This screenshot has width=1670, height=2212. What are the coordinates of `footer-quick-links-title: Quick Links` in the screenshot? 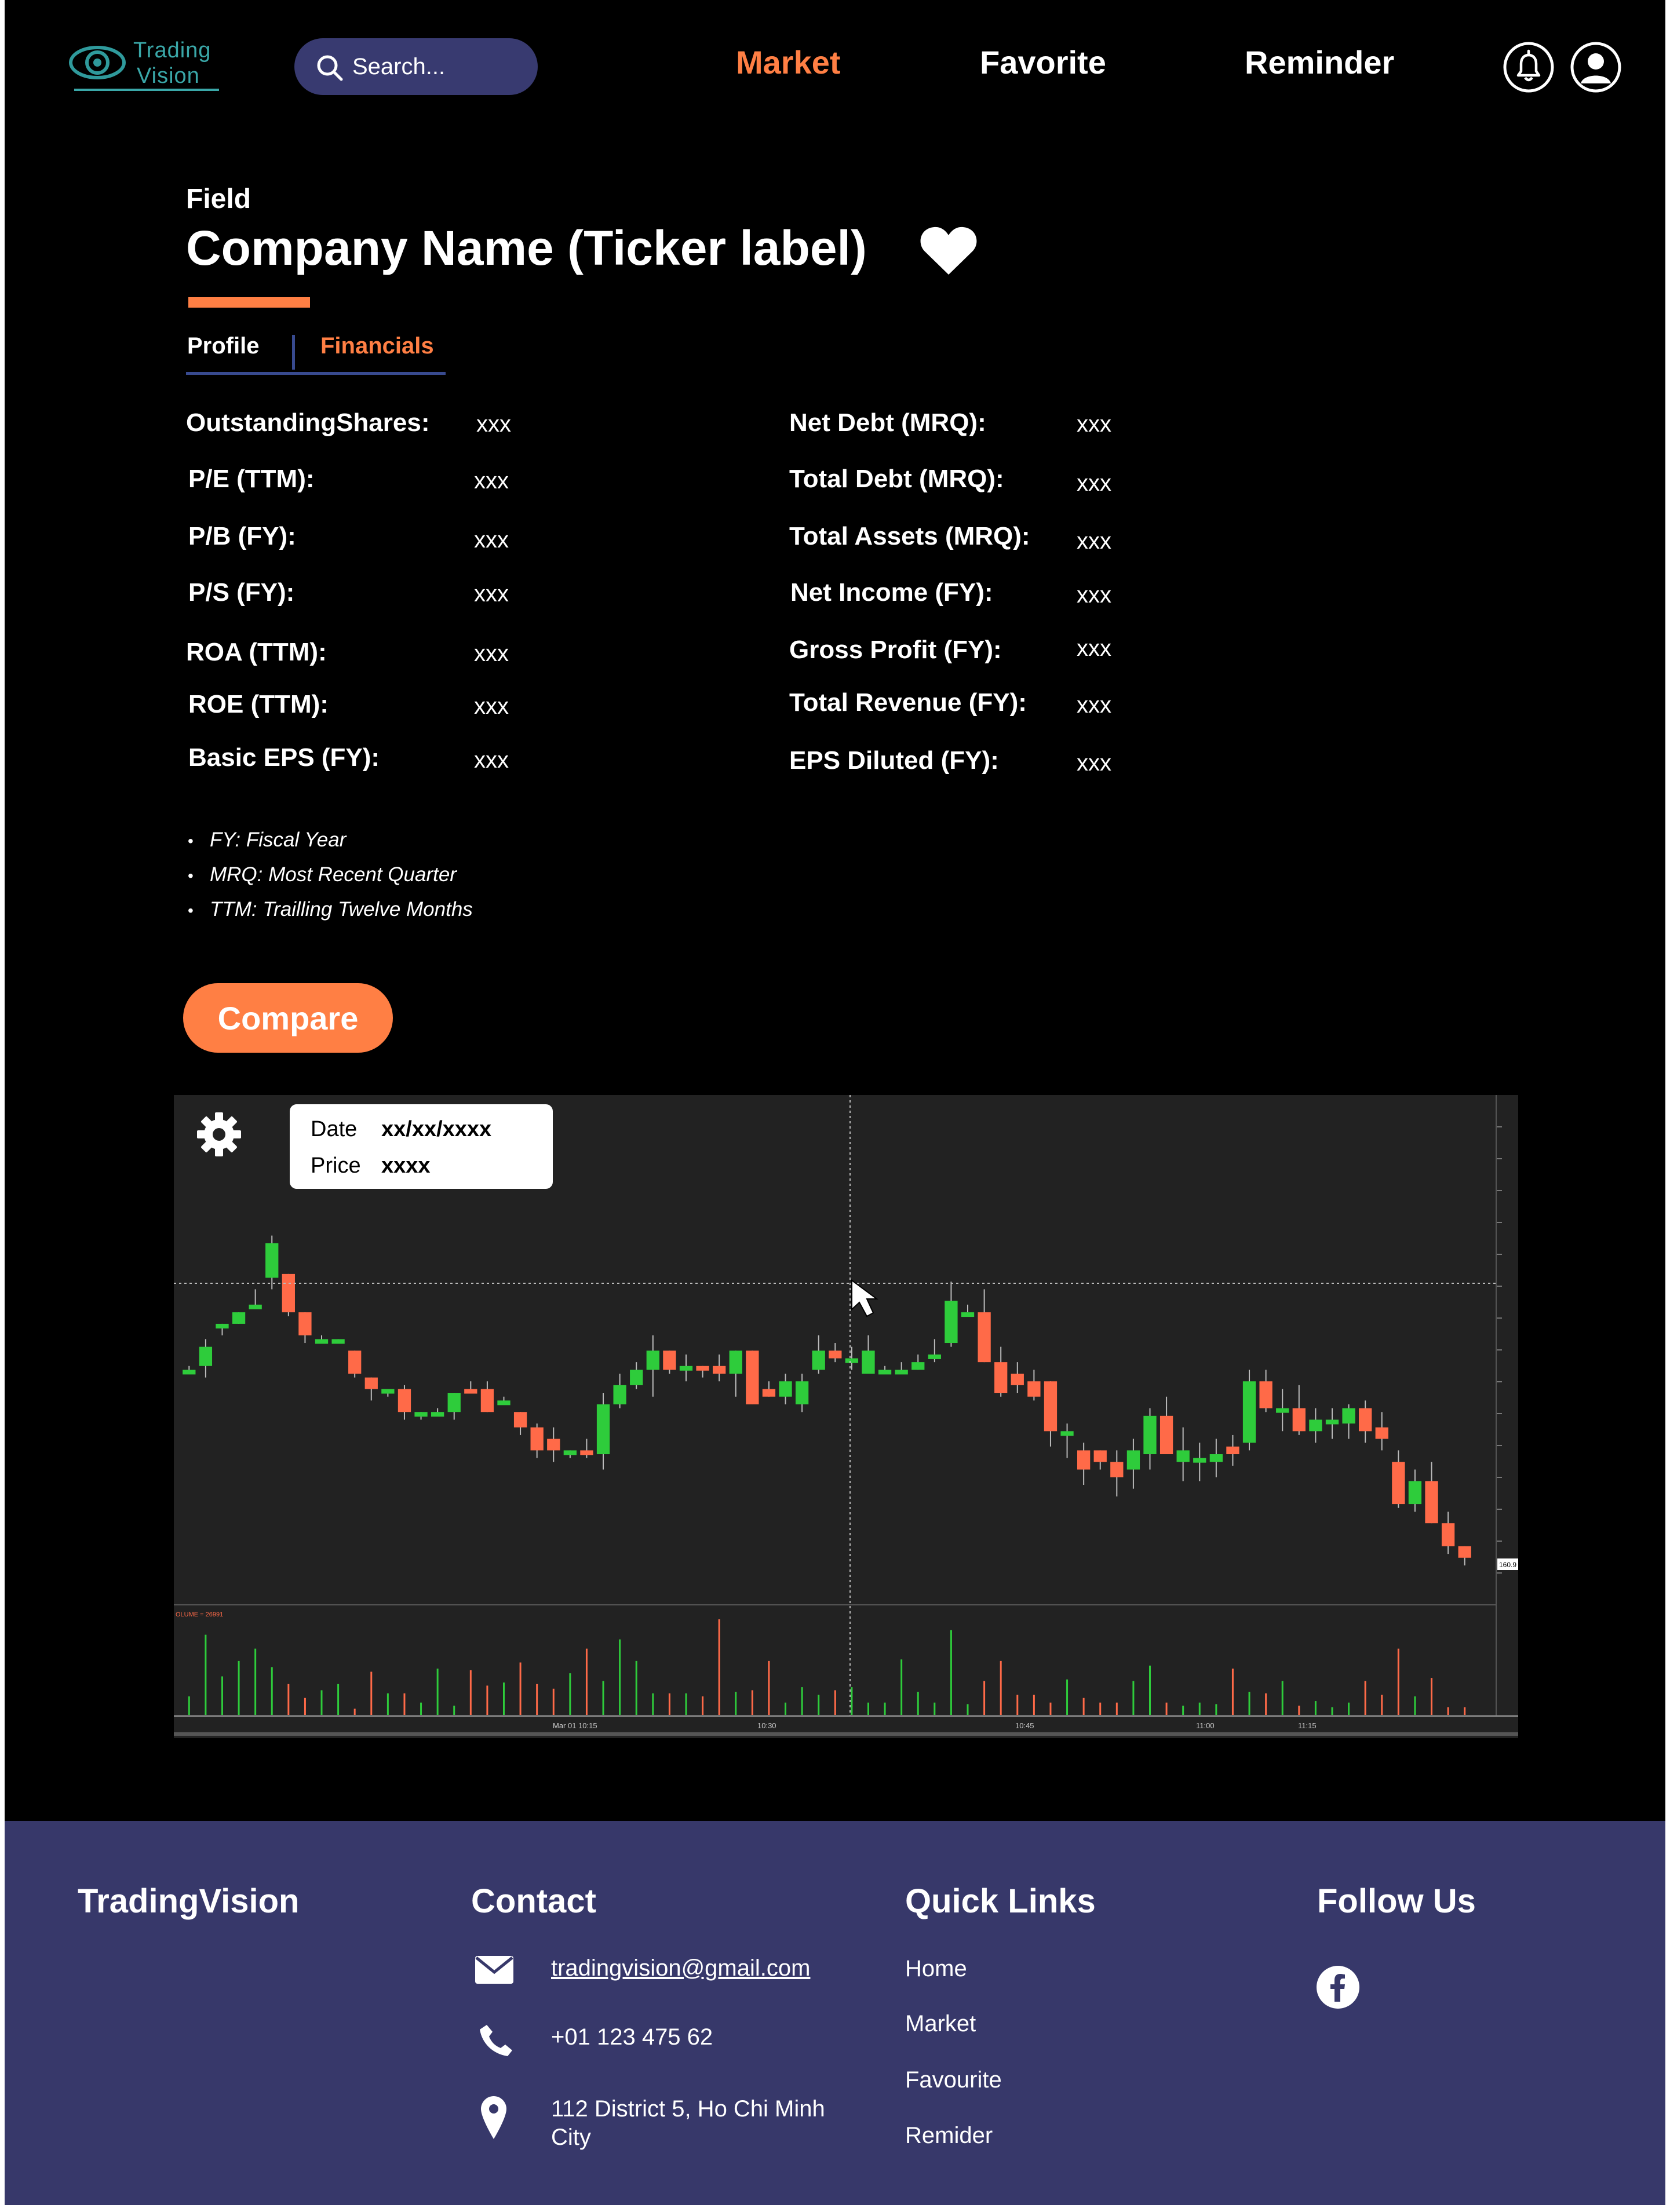 It's located at (1000, 1901).